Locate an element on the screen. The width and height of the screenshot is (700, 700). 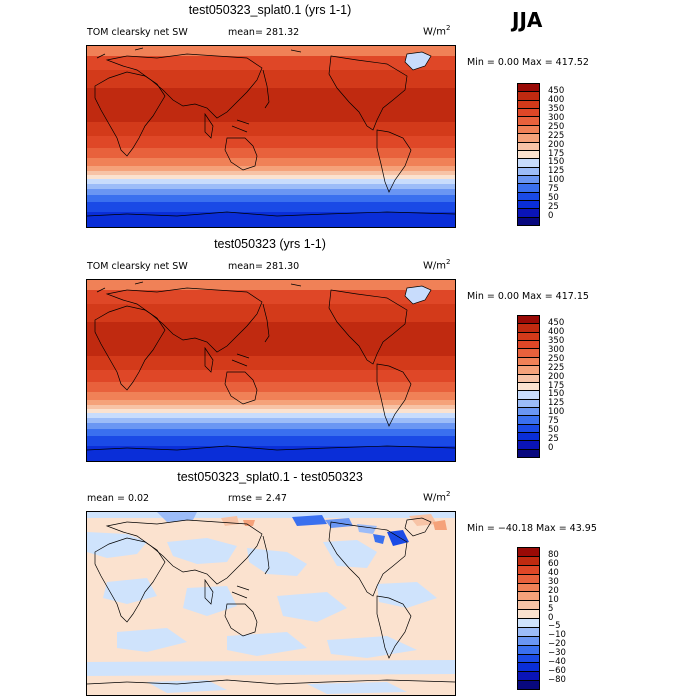
panel-2-minmax: Min = 0.00 Max = 417.15 is located at coordinates (528, 296).